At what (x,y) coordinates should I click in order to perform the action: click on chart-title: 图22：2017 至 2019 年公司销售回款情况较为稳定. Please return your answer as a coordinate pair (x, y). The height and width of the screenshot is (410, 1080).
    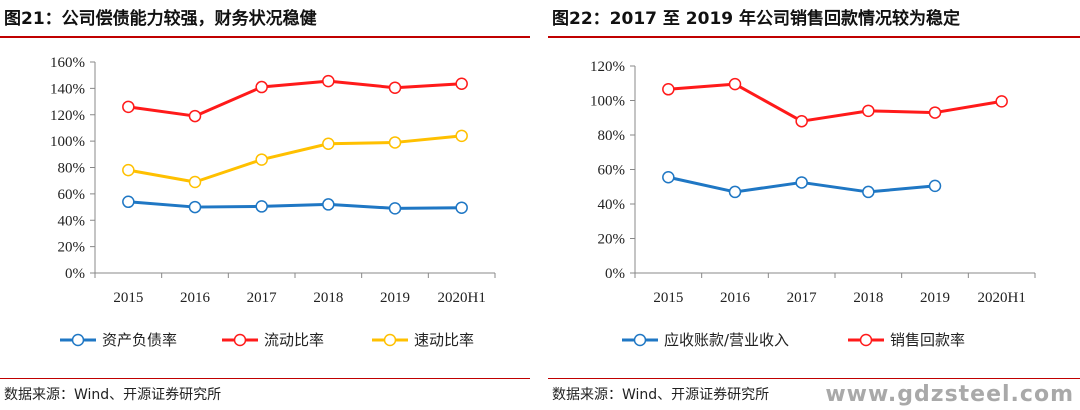
    Looking at the image, I should click on (756, 19).